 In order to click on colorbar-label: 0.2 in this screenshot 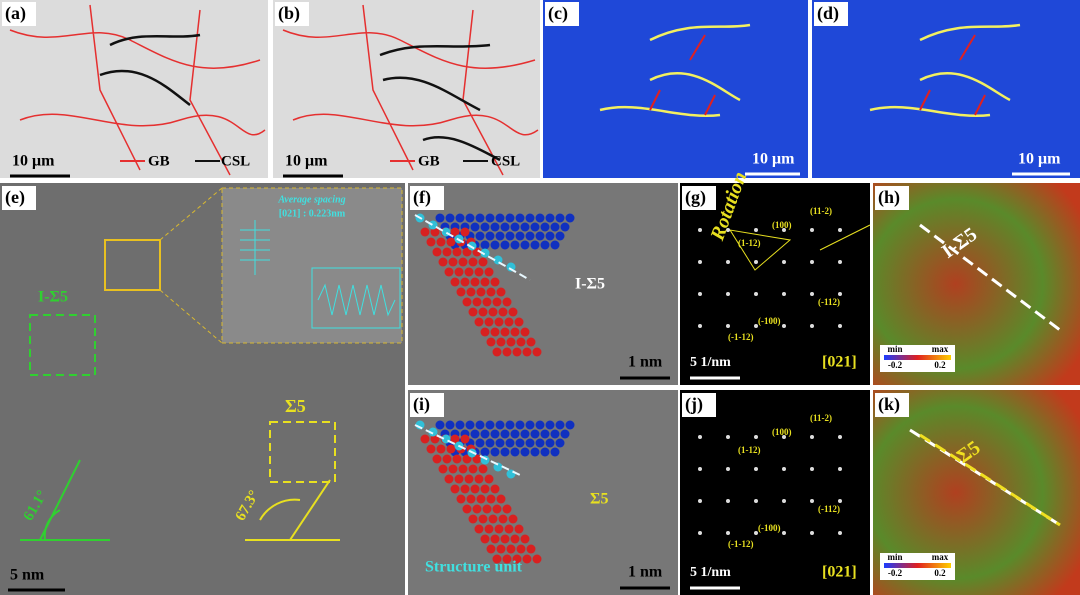, I will do `click(940, 365)`.